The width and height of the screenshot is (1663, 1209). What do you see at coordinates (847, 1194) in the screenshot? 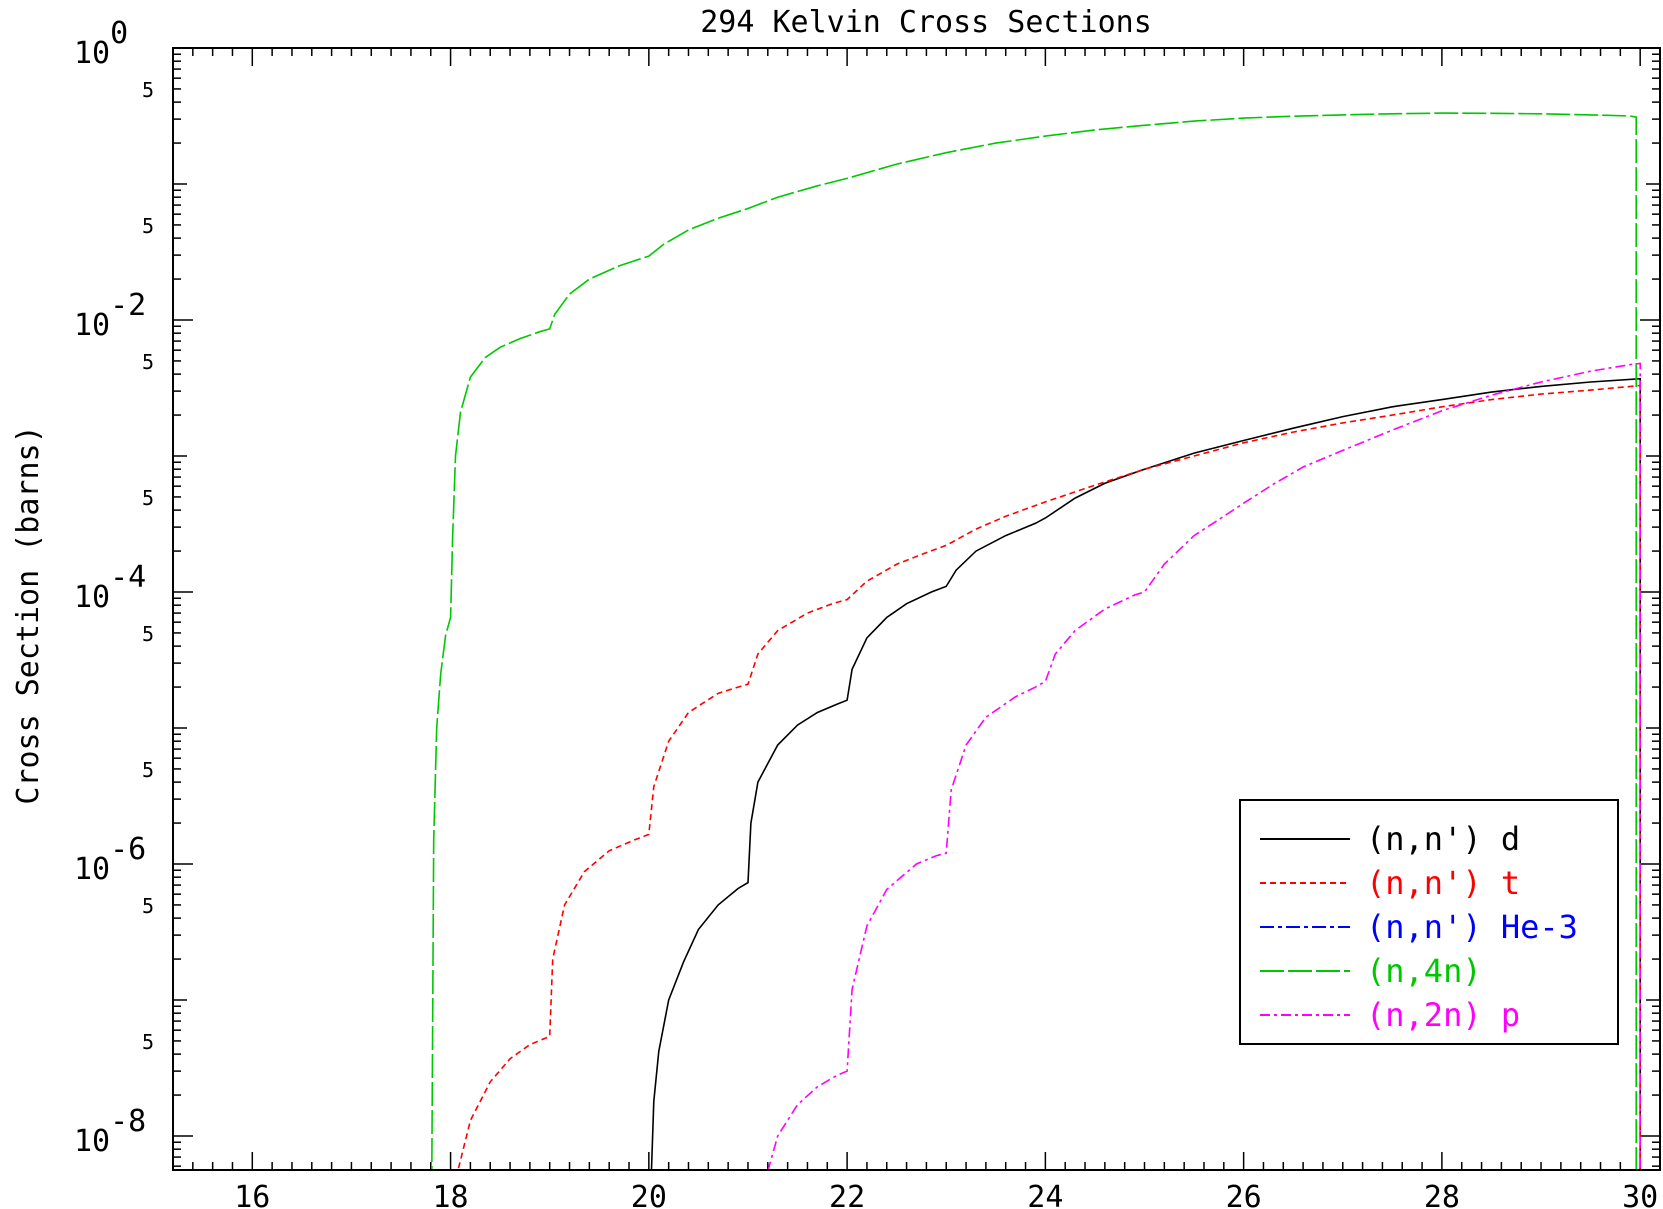
I see `x-tick-label: 22` at bounding box center [847, 1194].